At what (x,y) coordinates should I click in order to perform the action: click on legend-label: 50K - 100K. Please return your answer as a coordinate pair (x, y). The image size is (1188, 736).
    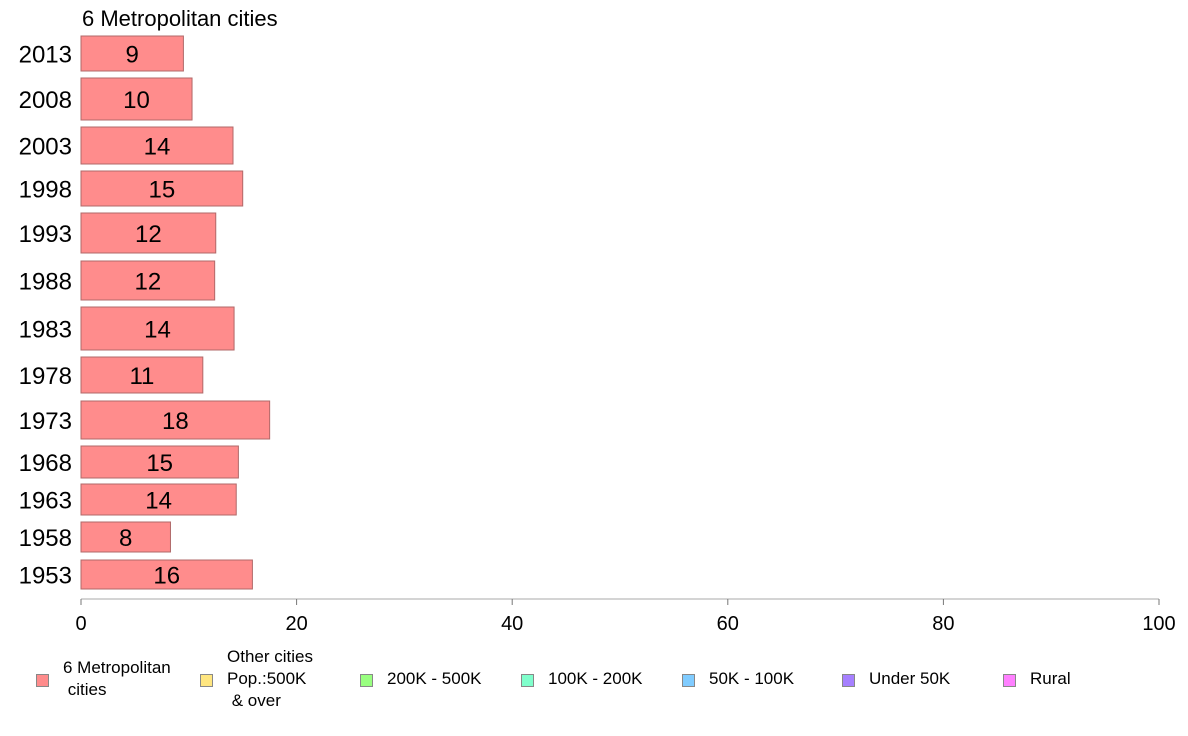
    Looking at the image, I should click on (752, 678).